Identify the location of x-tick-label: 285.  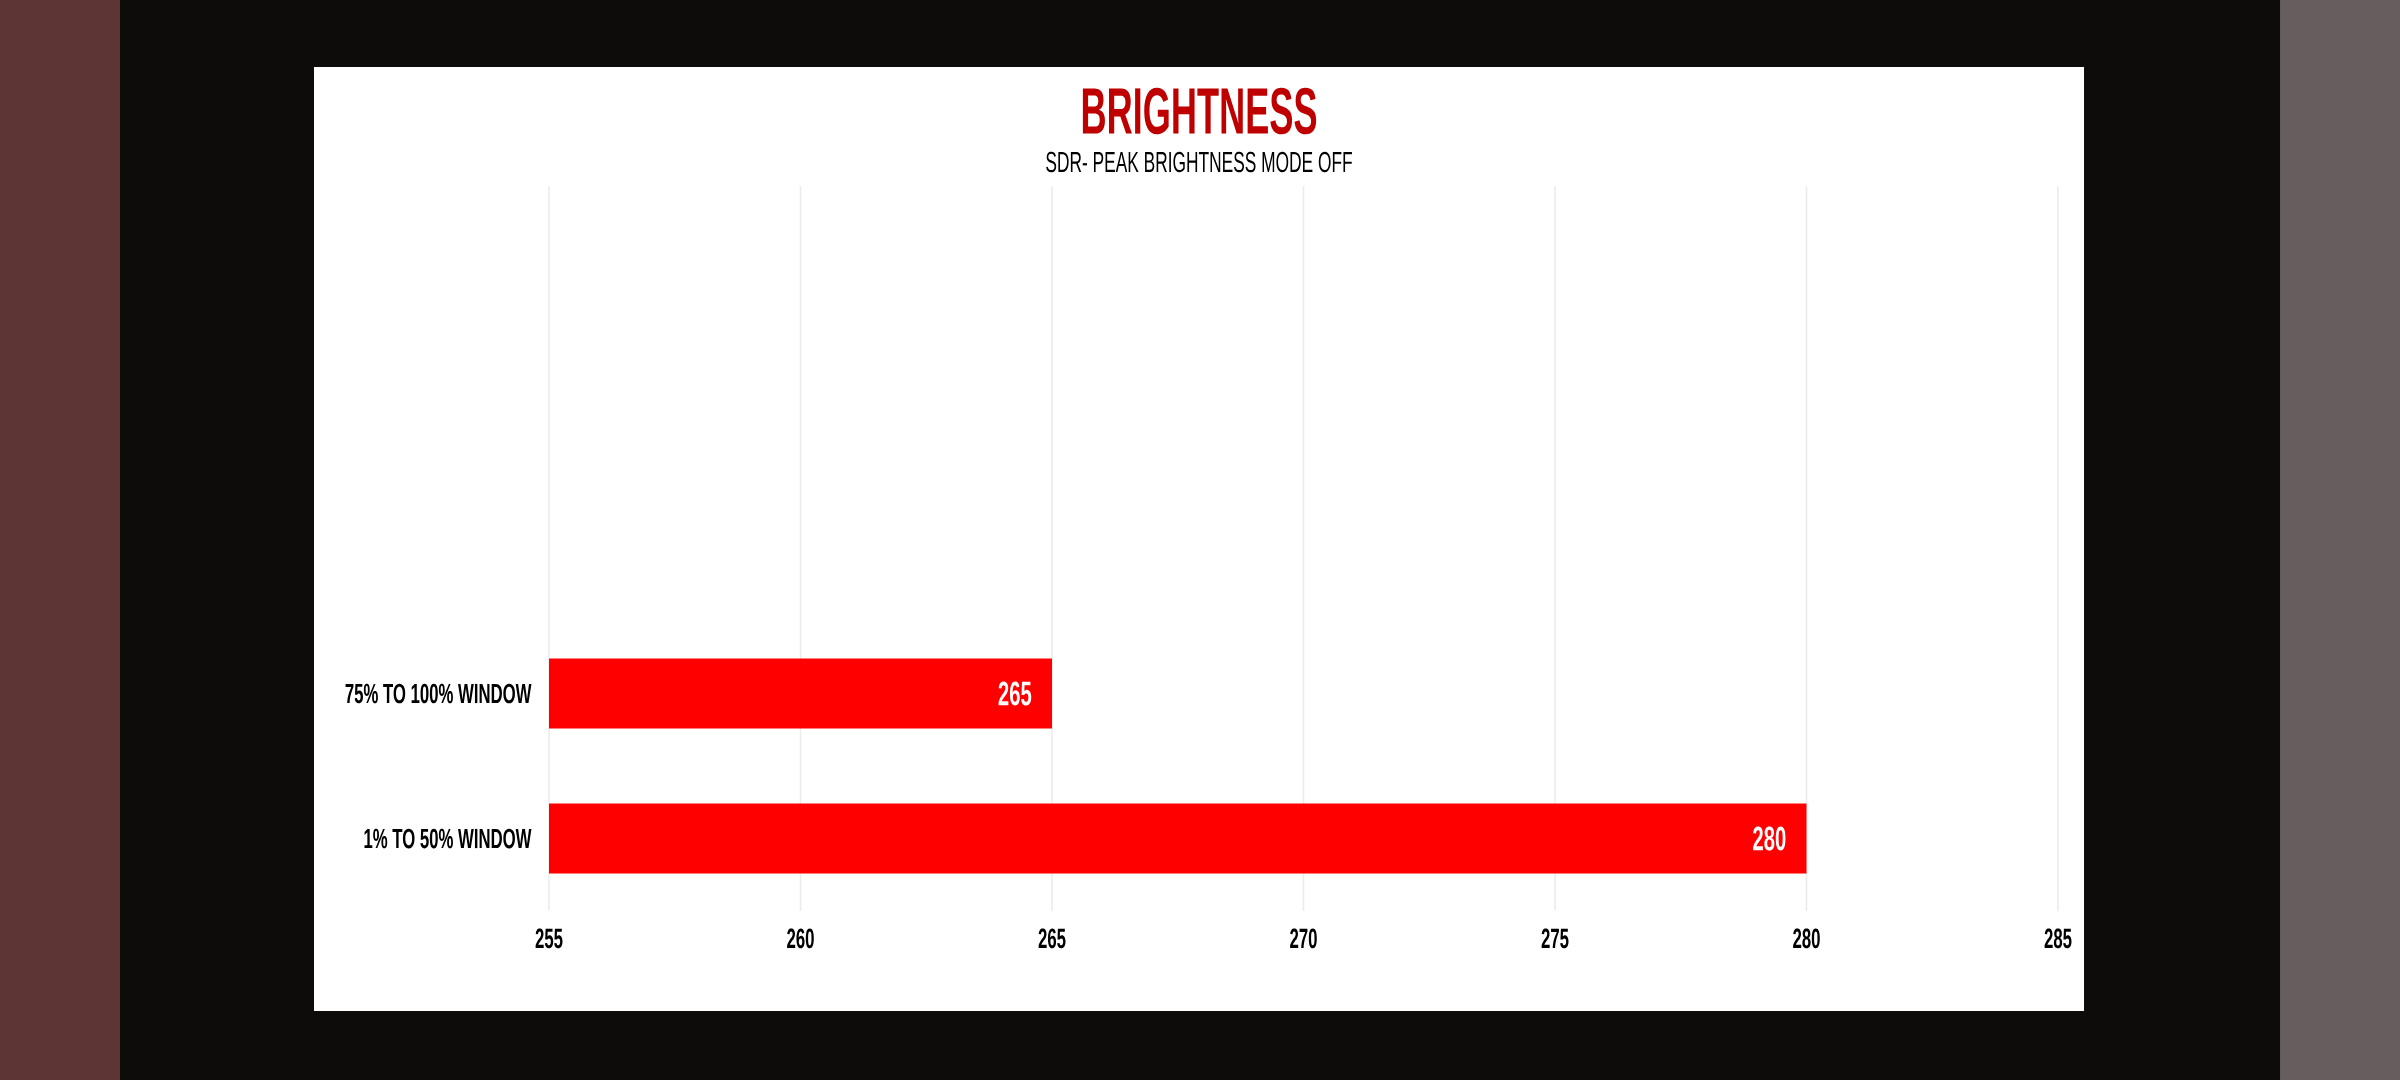
(2058, 938).